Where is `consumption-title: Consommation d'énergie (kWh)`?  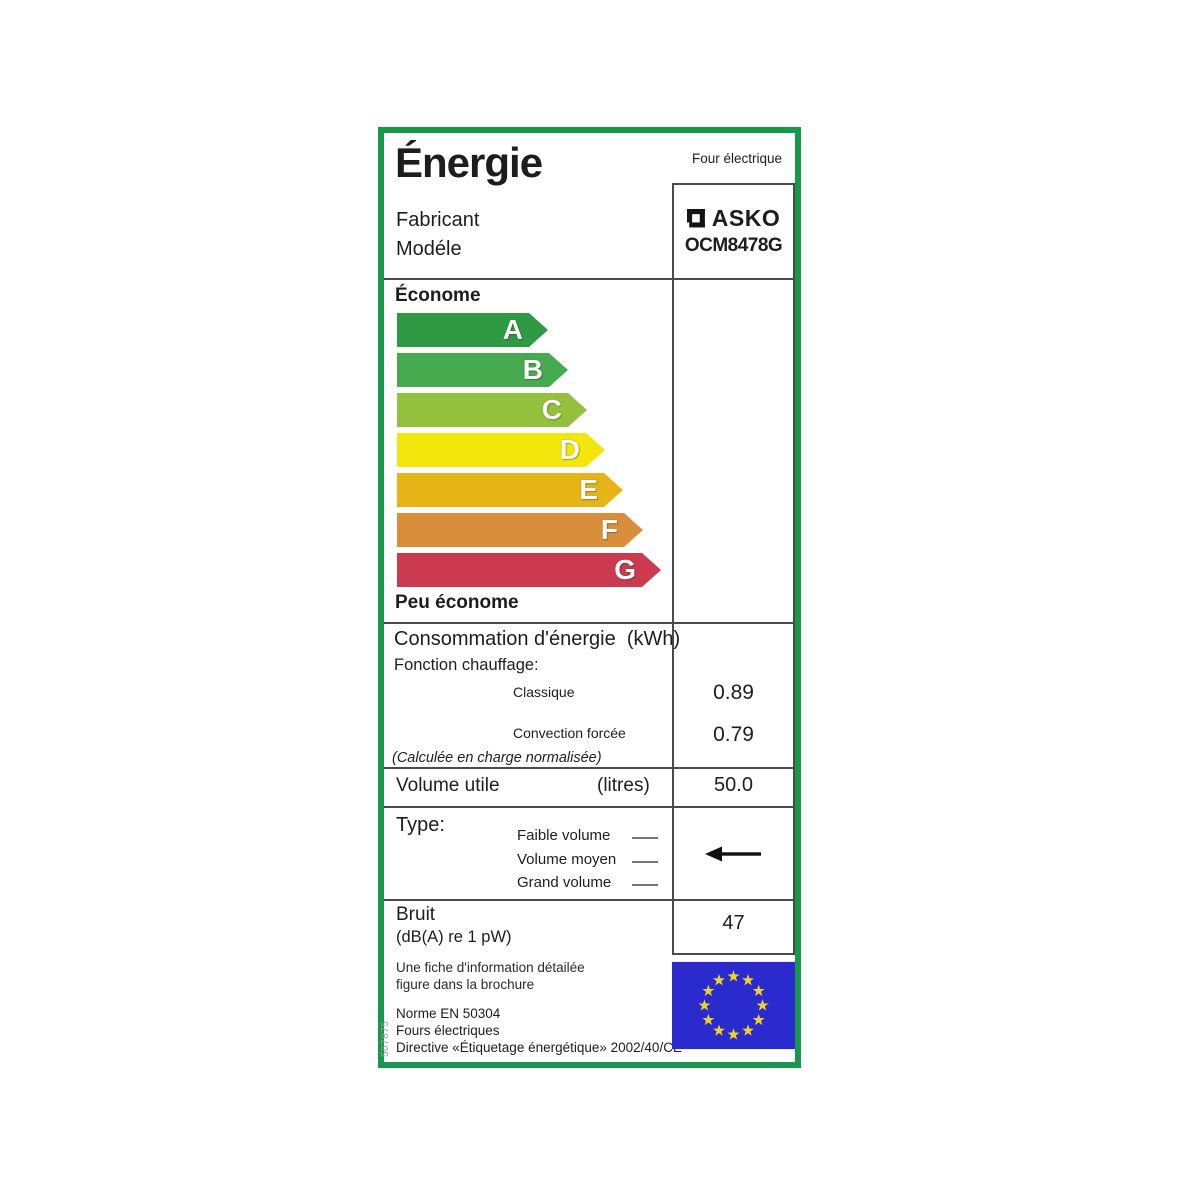 consumption-title: Consommation d'énergie (kWh) is located at coordinates (537, 639).